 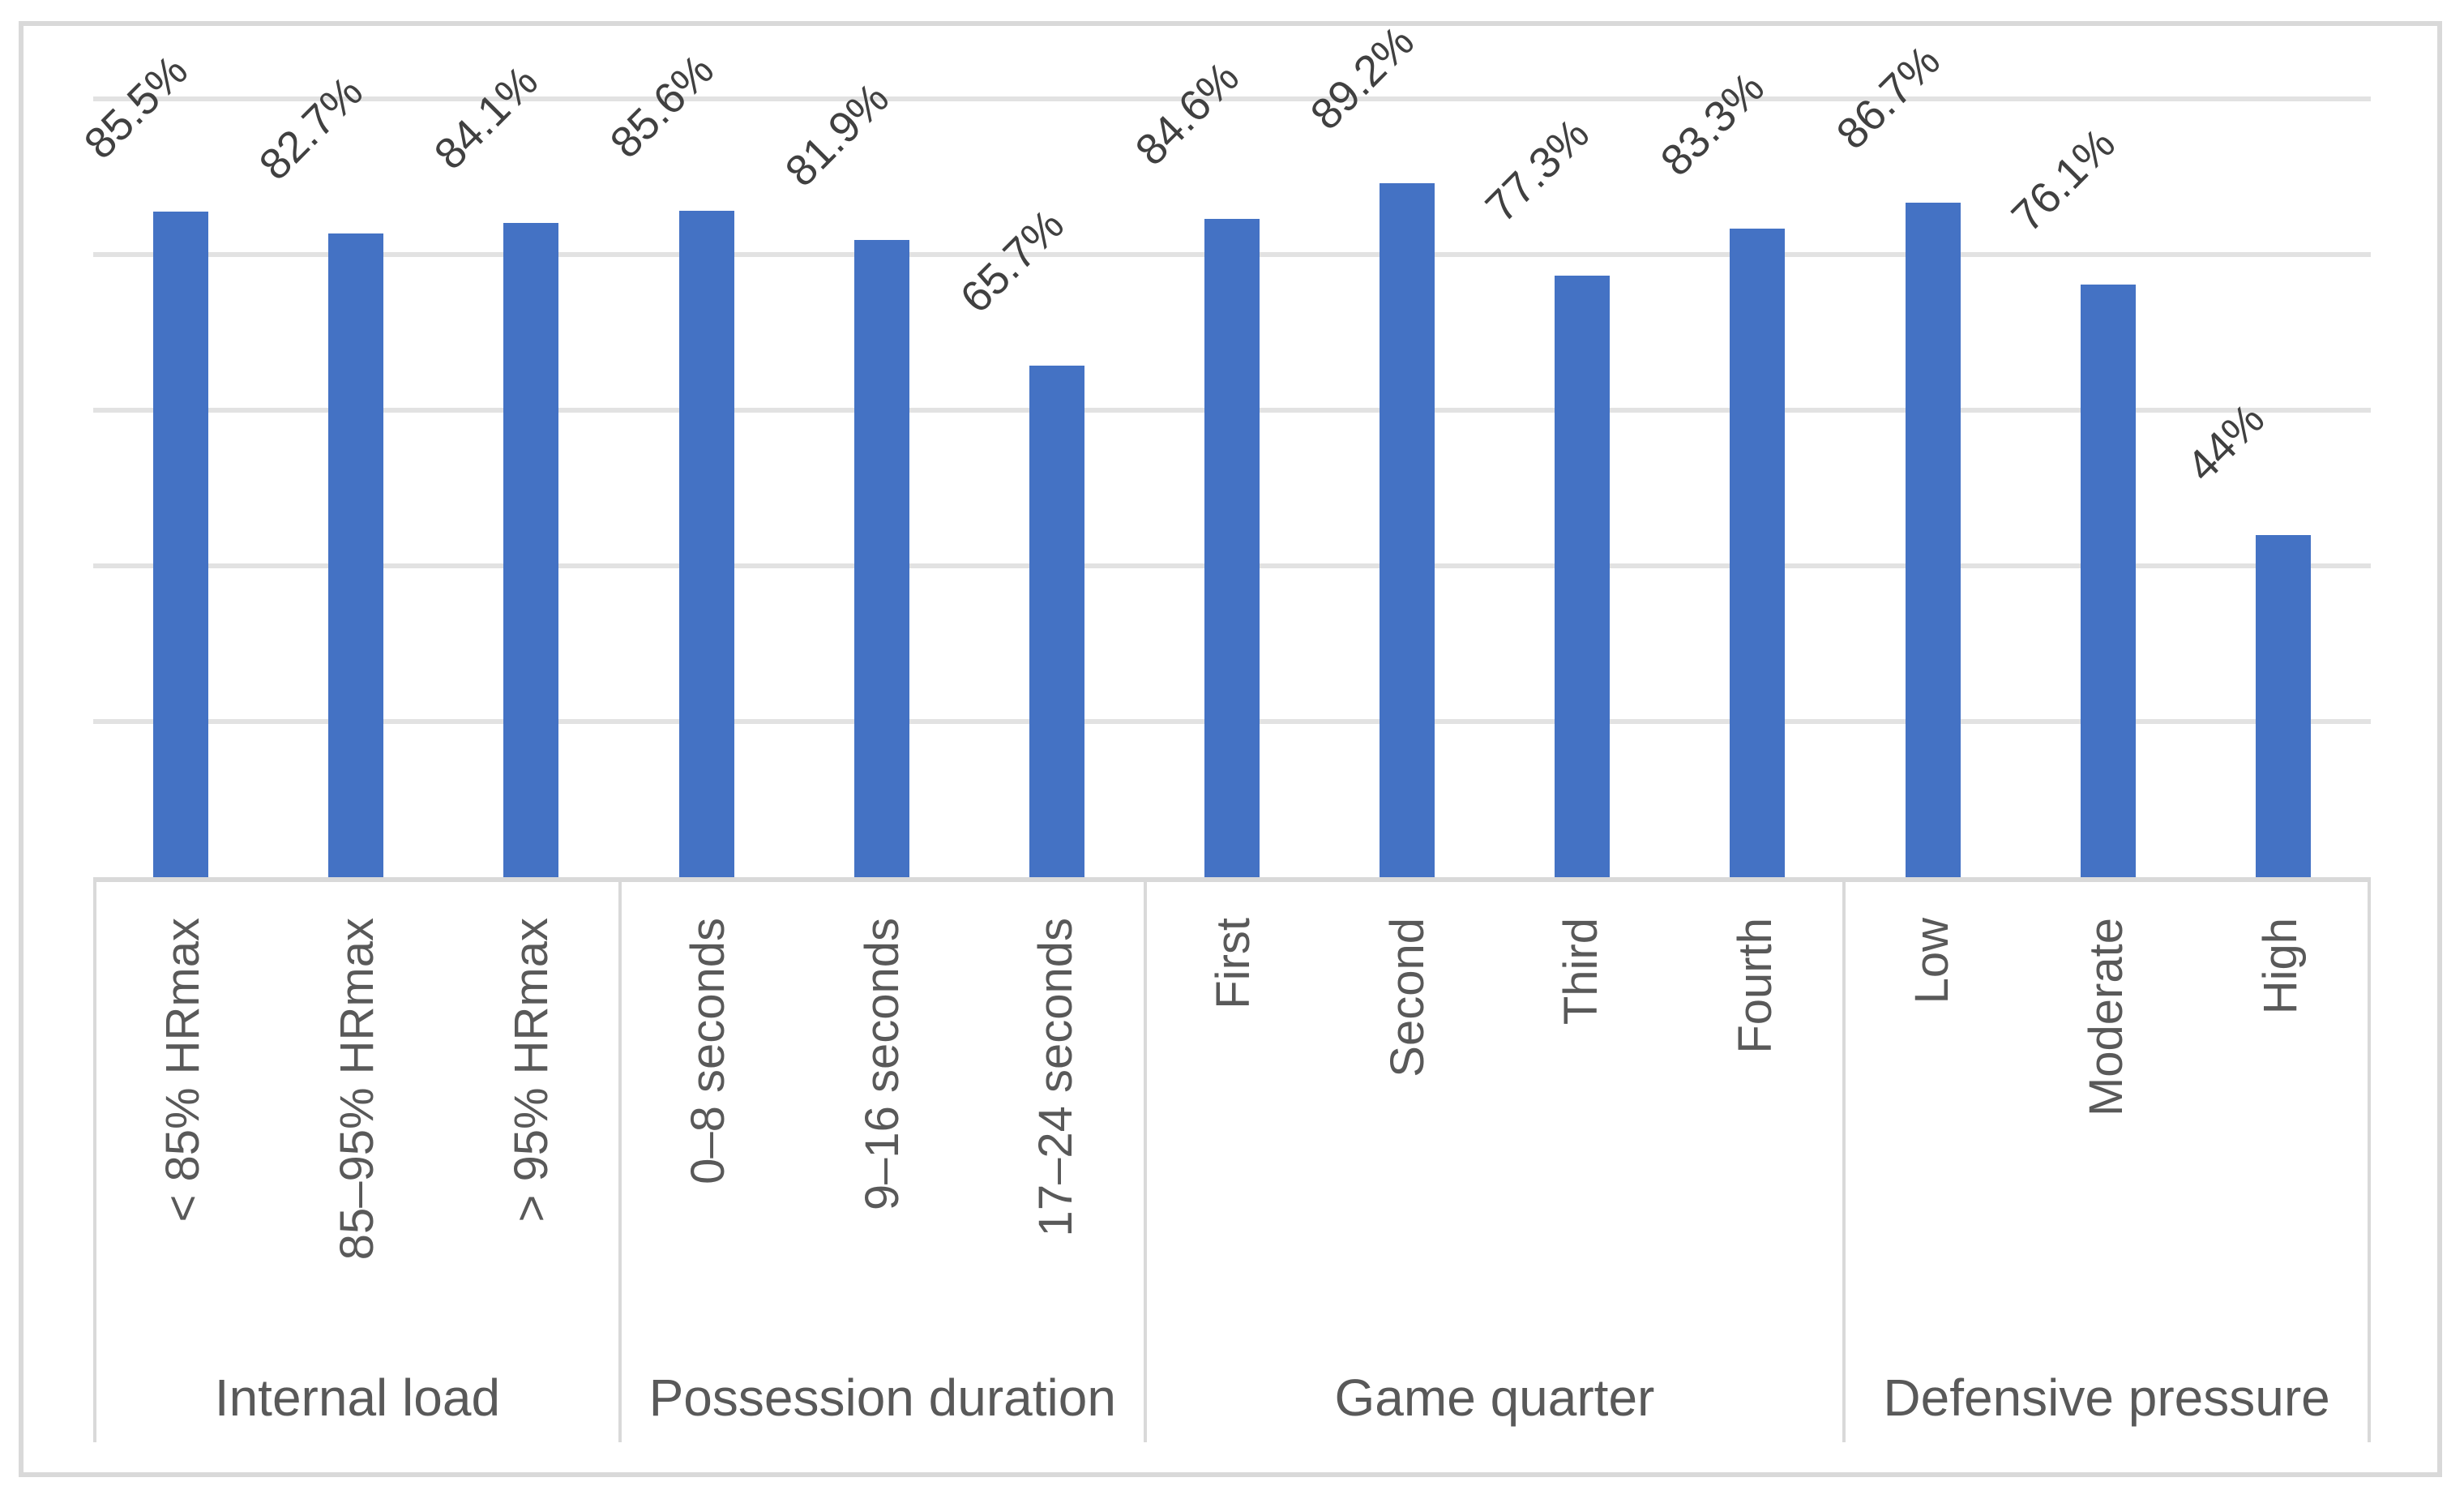 What do you see at coordinates (1056, 1077) in the screenshot?
I see `category-label: 17–24 seconds` at bounding box center [1056, 1077].